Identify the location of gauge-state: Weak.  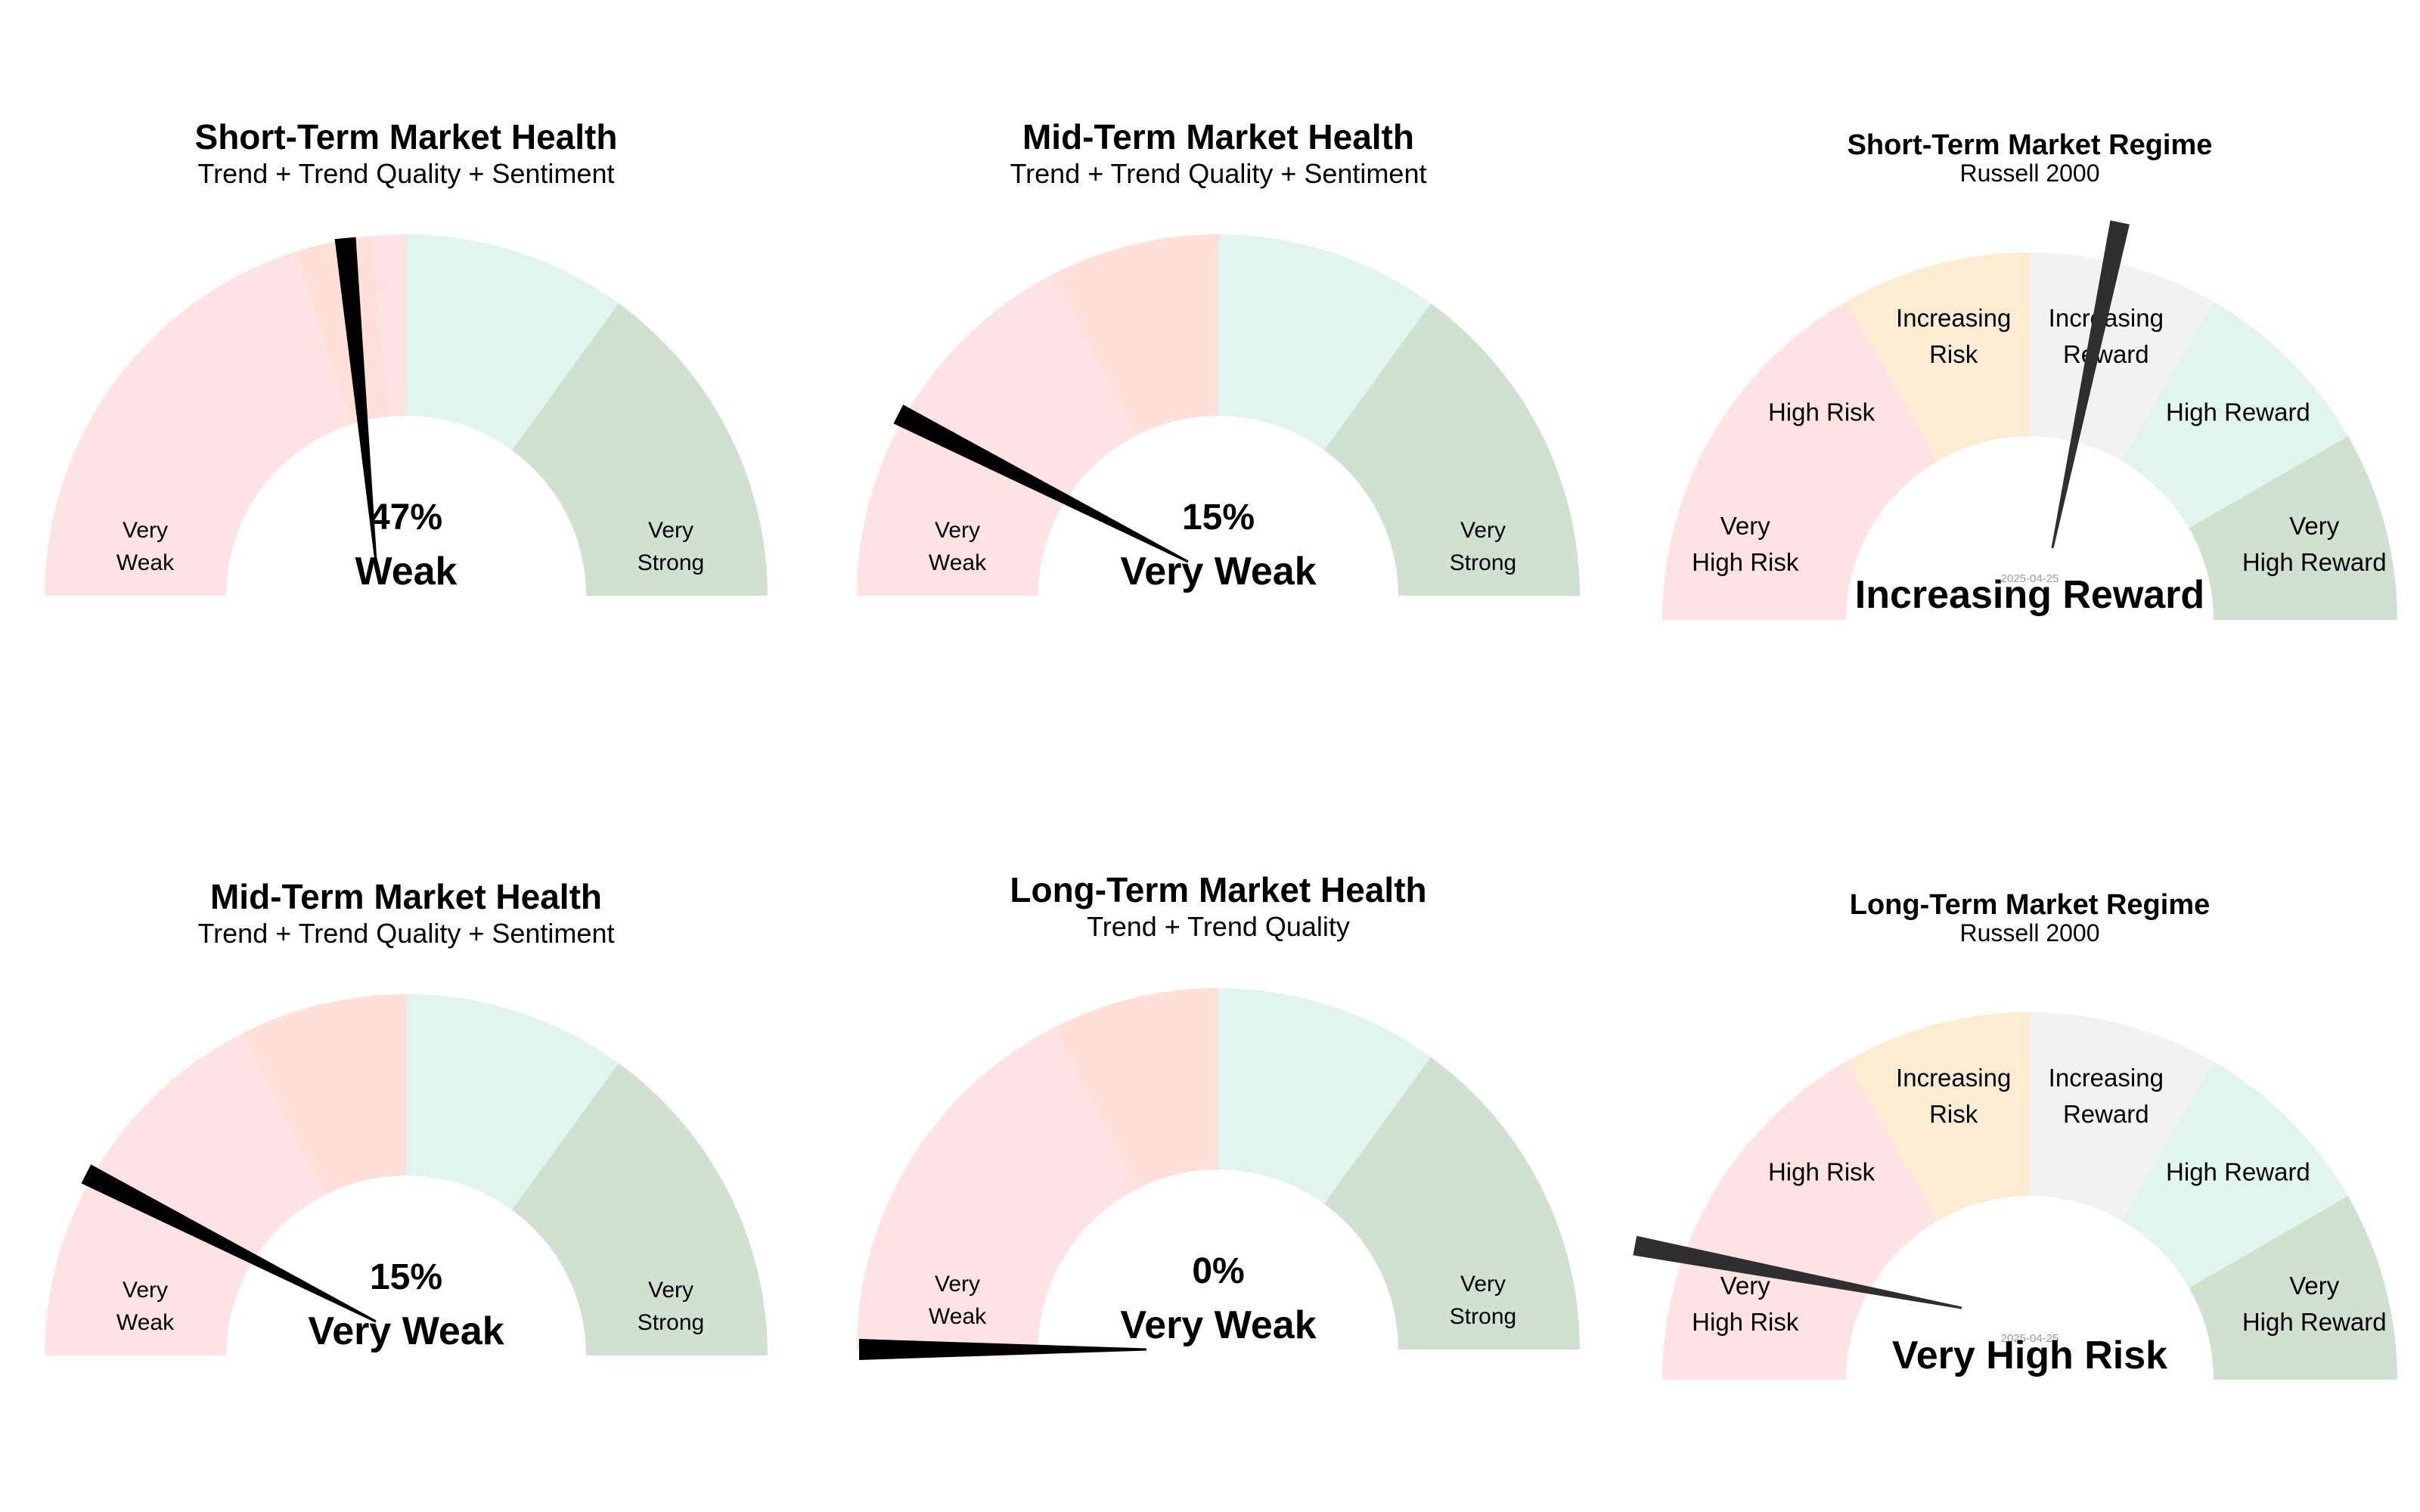
(407, 571).